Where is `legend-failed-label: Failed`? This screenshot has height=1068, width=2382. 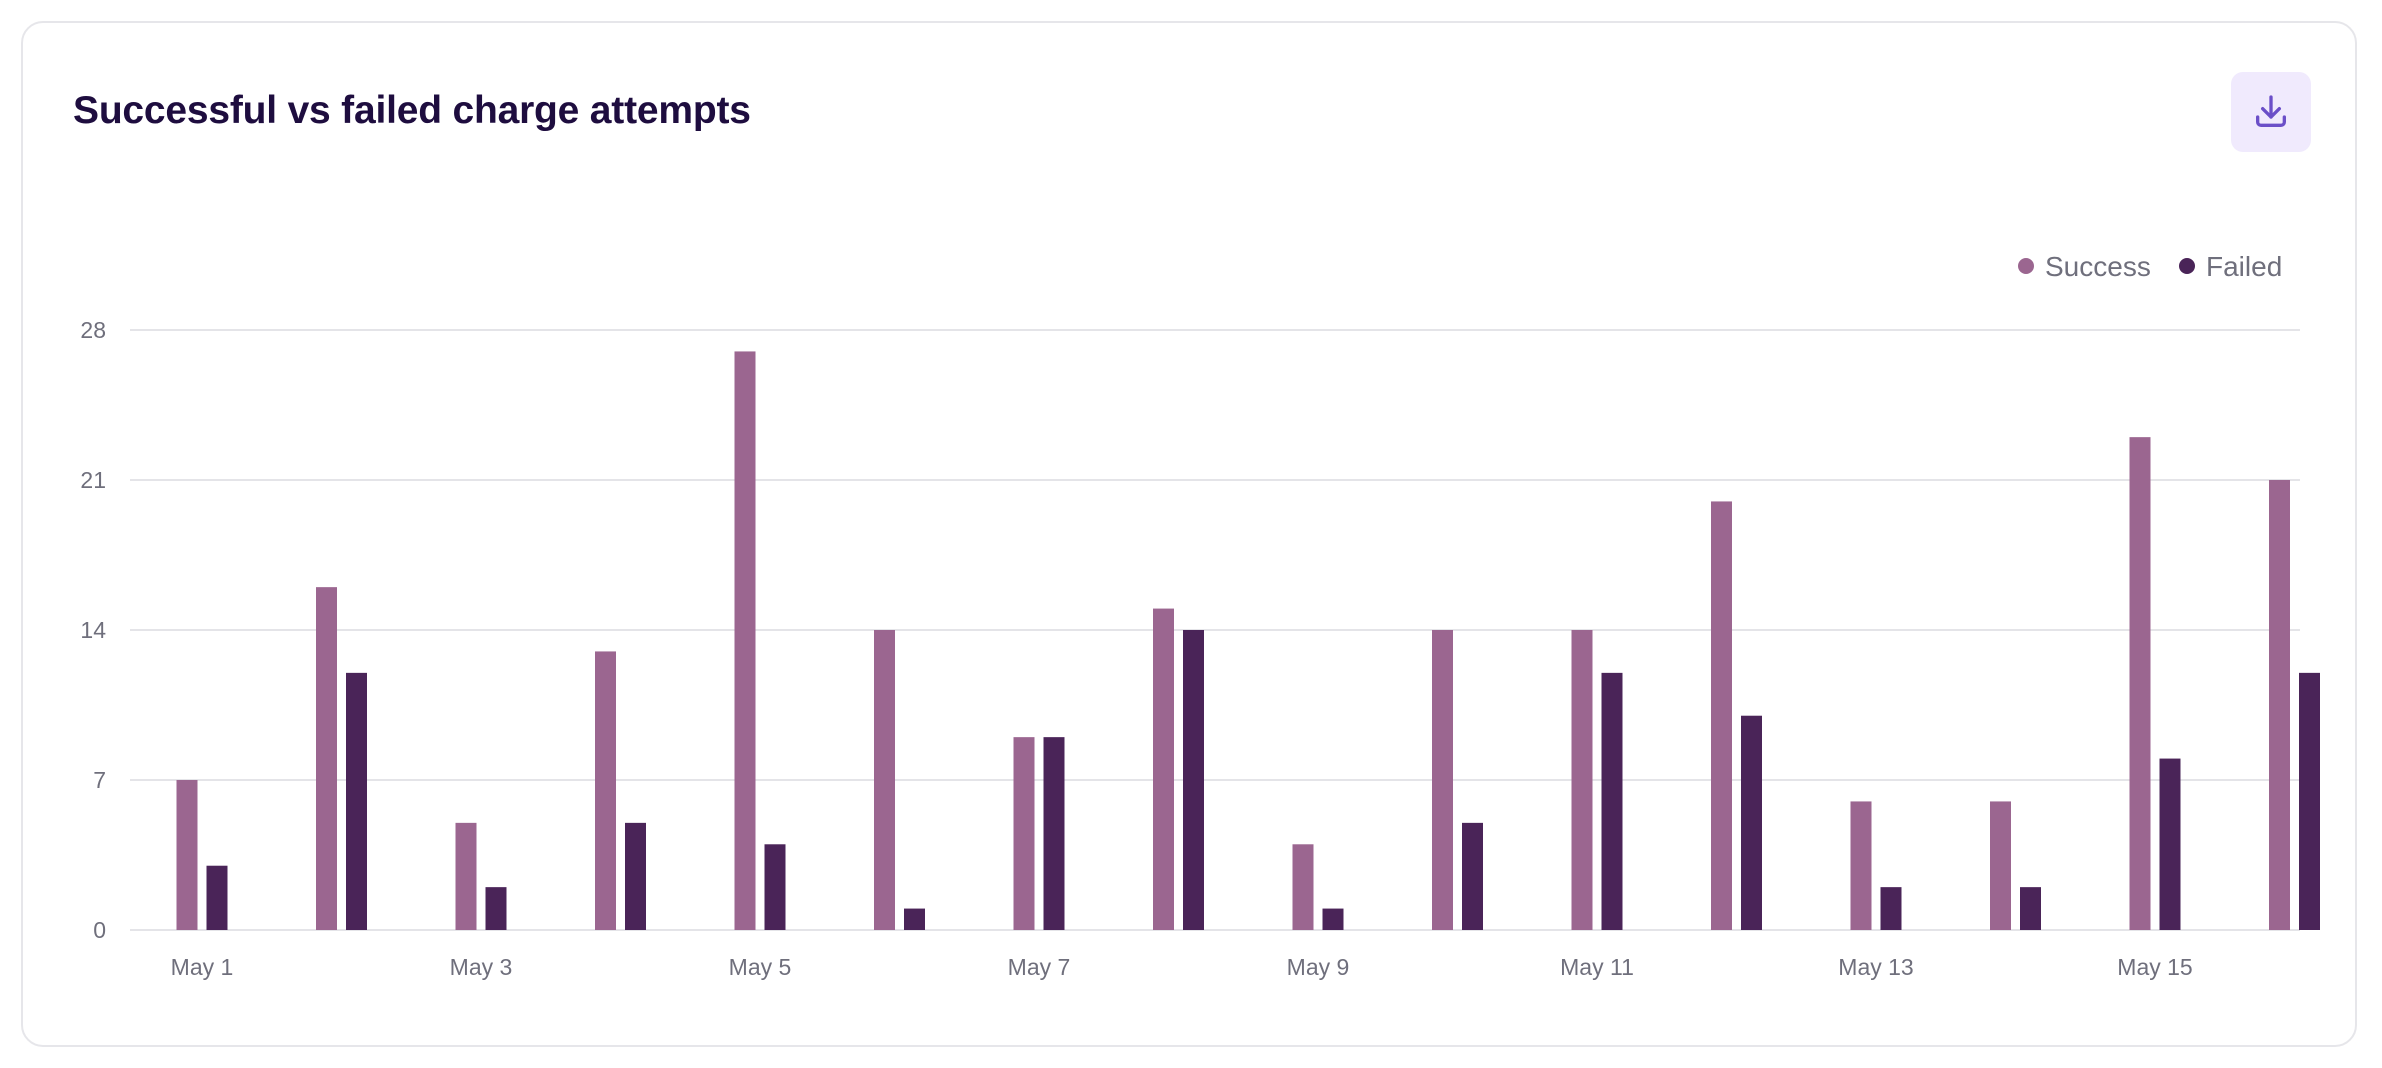
legend-failed-label: Failed is located at coordinates (2244, 266).